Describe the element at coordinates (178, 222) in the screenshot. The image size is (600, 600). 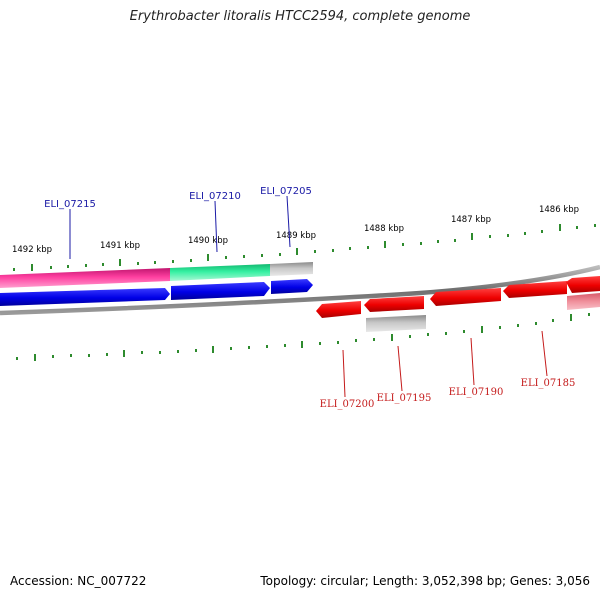
I see `forward-gene-labels: ELI_07215 ELI_07210 ELI_07205` at that location.